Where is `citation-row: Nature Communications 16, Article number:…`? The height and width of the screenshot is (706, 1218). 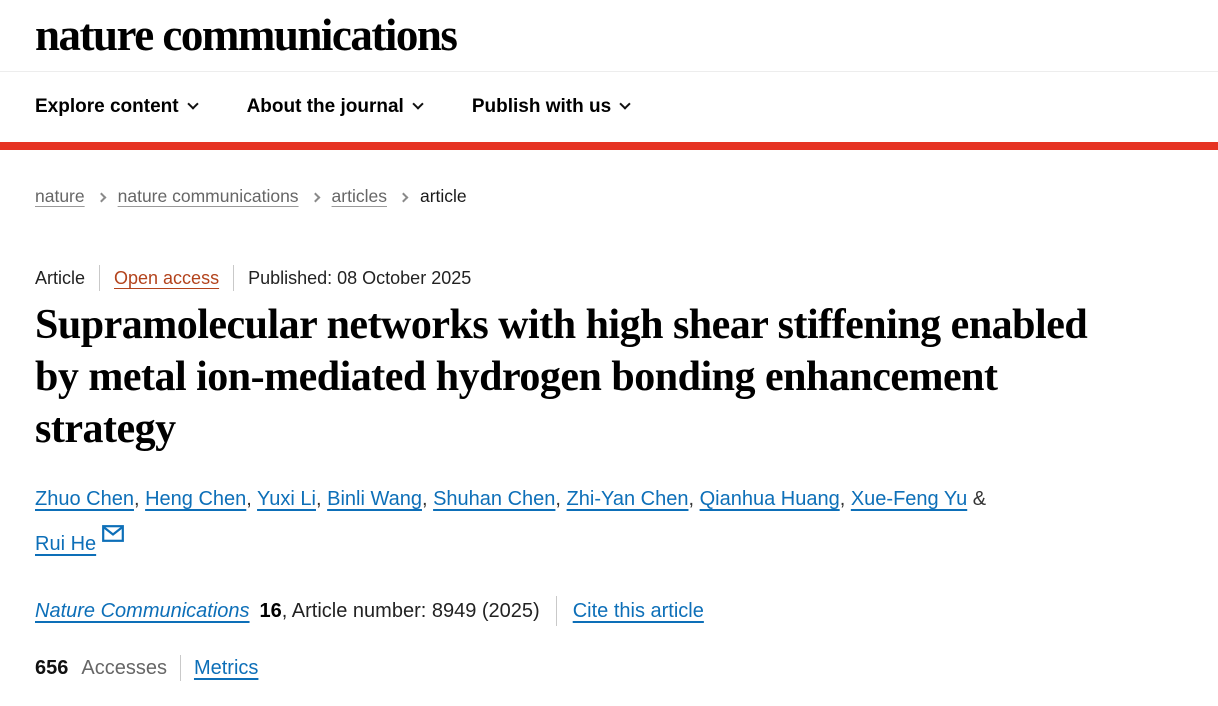
citation-row: Nature Communications 16, Article number:… is located at coordinates (609, 611).